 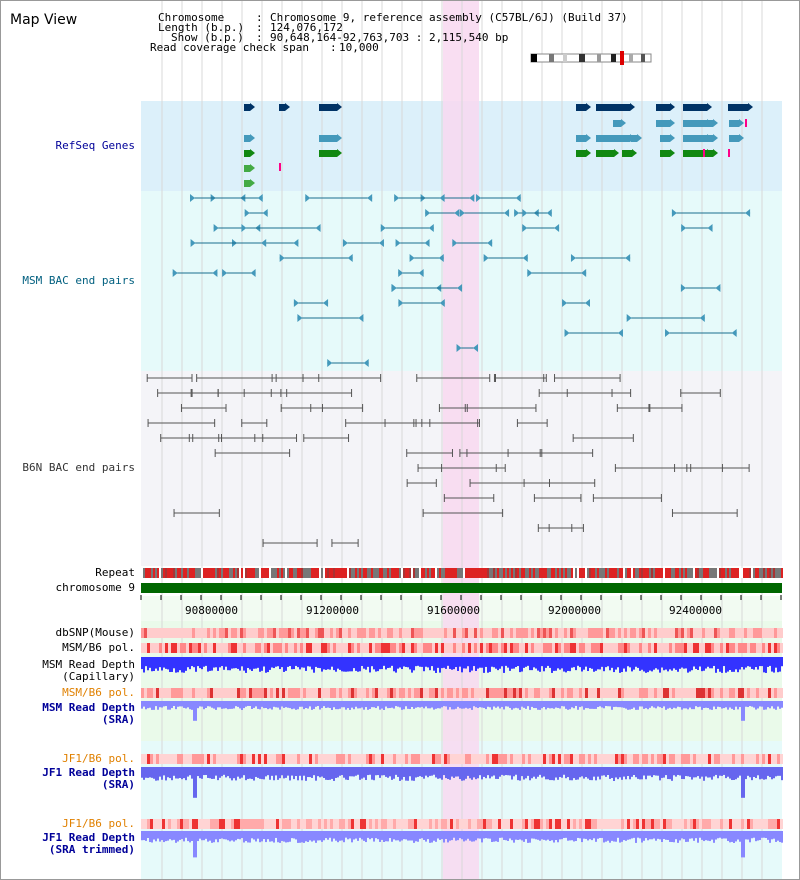 What do you see at coordinates (211, 610) in the screenshot?
I see `axis-tick-label: 90800000` at bounding box center [211, 610].